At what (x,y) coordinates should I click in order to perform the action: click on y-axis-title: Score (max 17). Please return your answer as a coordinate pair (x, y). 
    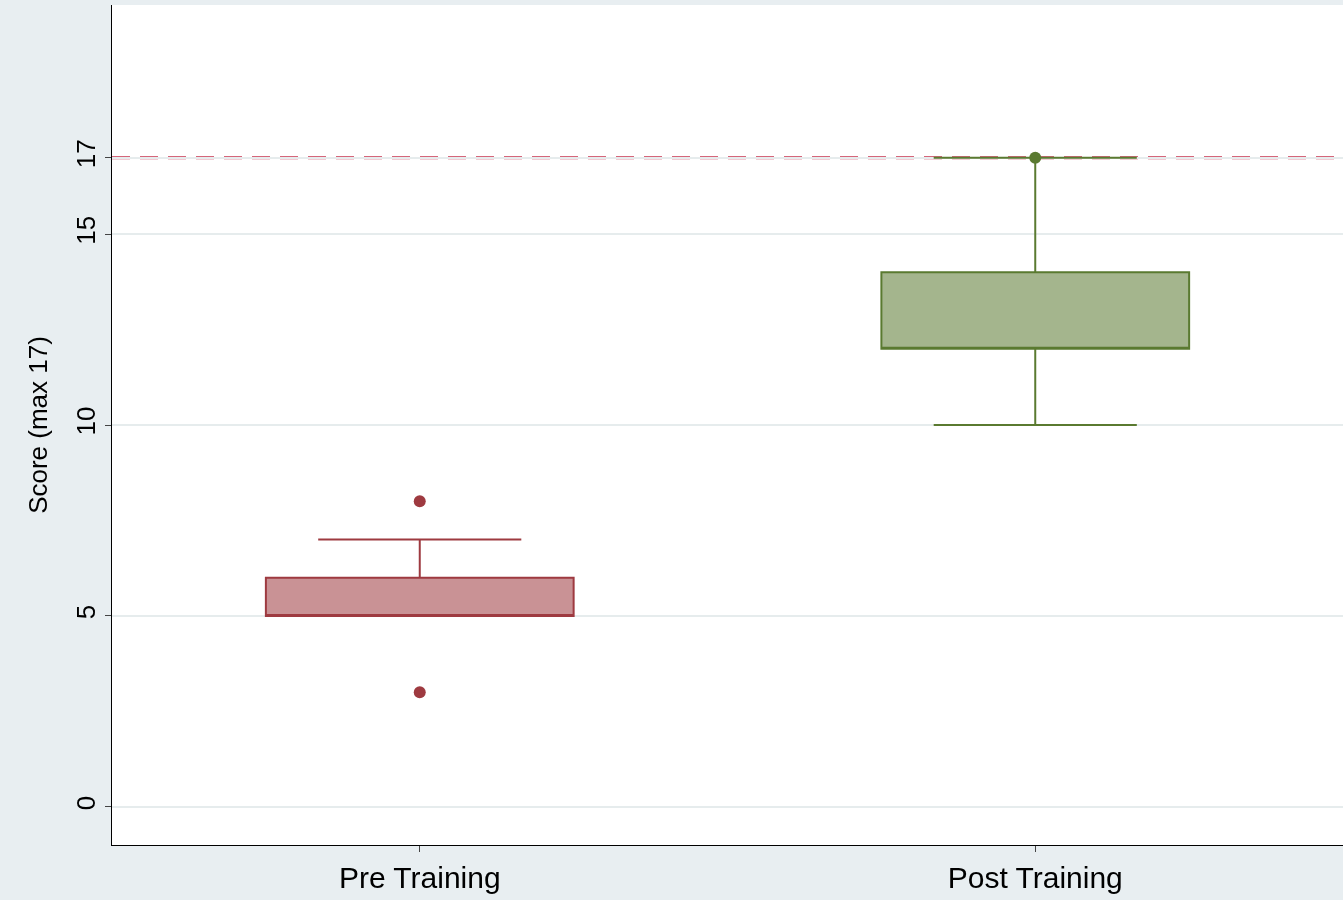
    Looking at the image, I should click on (38, 425).